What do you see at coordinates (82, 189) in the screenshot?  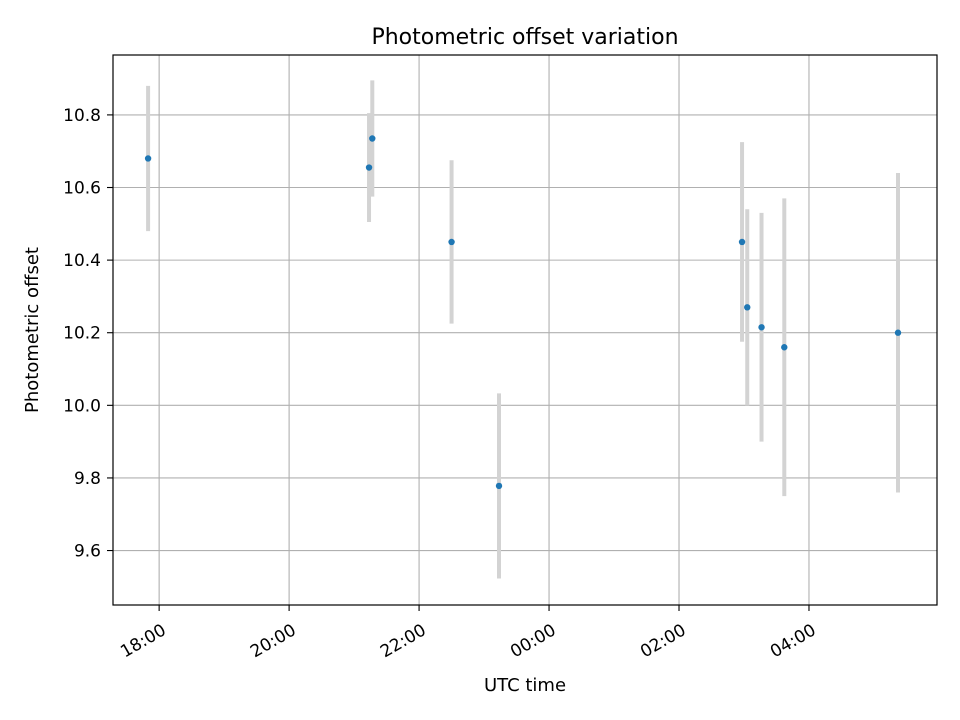 I see `y-tick-label: 10.6` at bounding box center [82, 189].